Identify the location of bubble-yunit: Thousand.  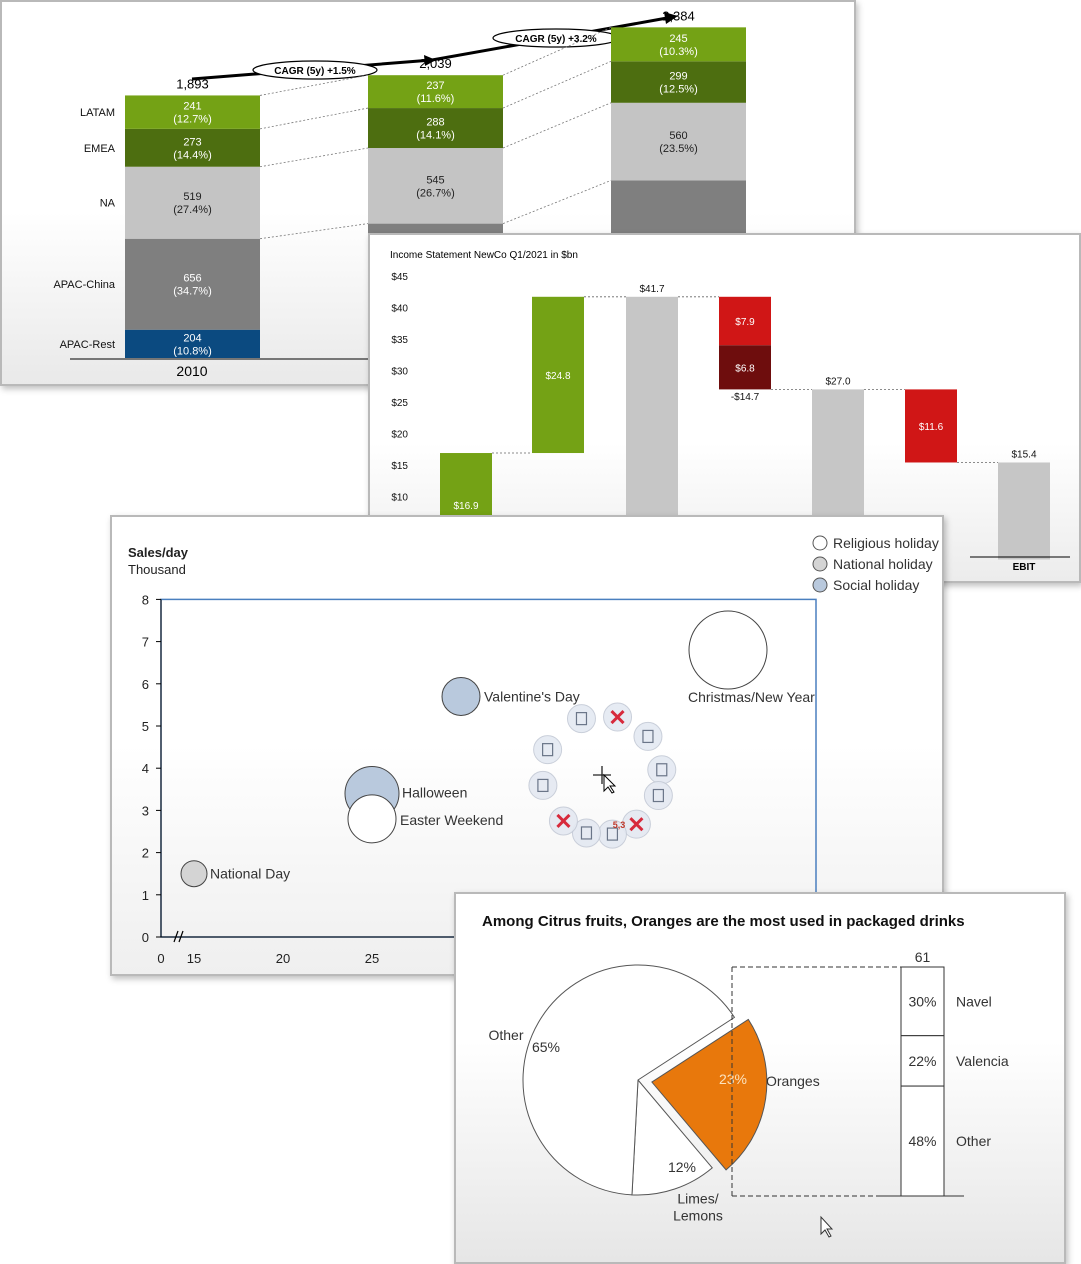
(157, 569).